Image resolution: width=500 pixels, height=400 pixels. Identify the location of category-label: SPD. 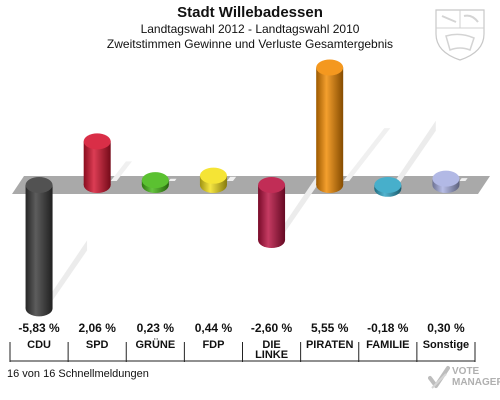
(97, 345).